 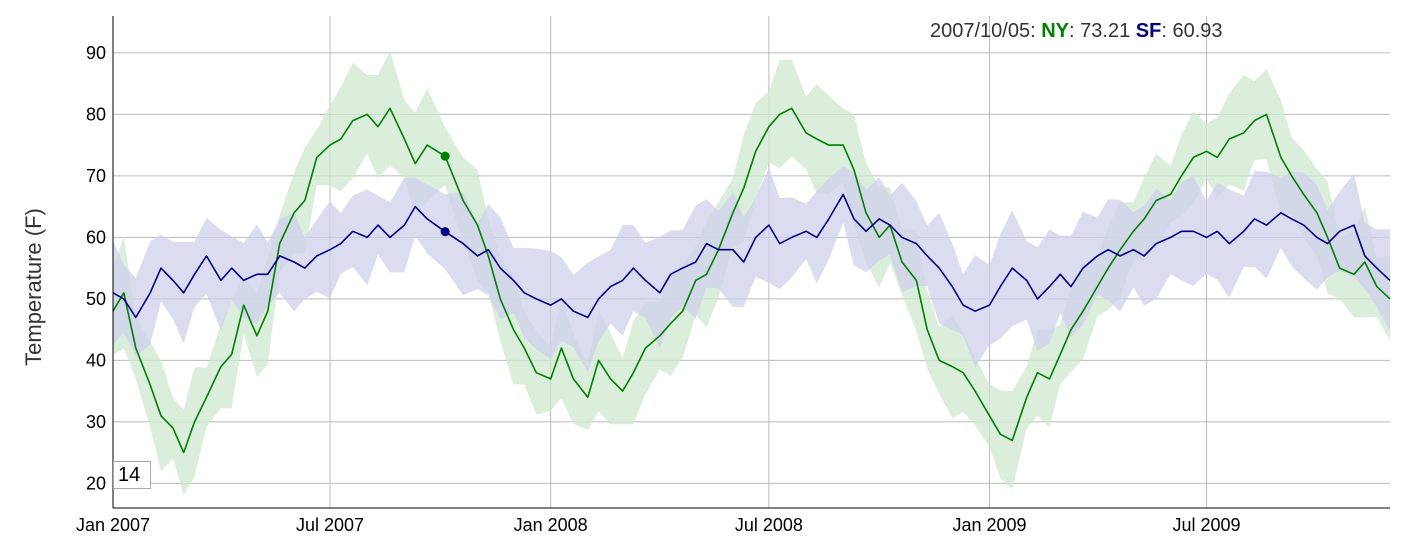 What do you see at coordinates (1055, 31) in the screenshot?
I see `legend-series-ny: NY` at bounding box center [1055, 31].